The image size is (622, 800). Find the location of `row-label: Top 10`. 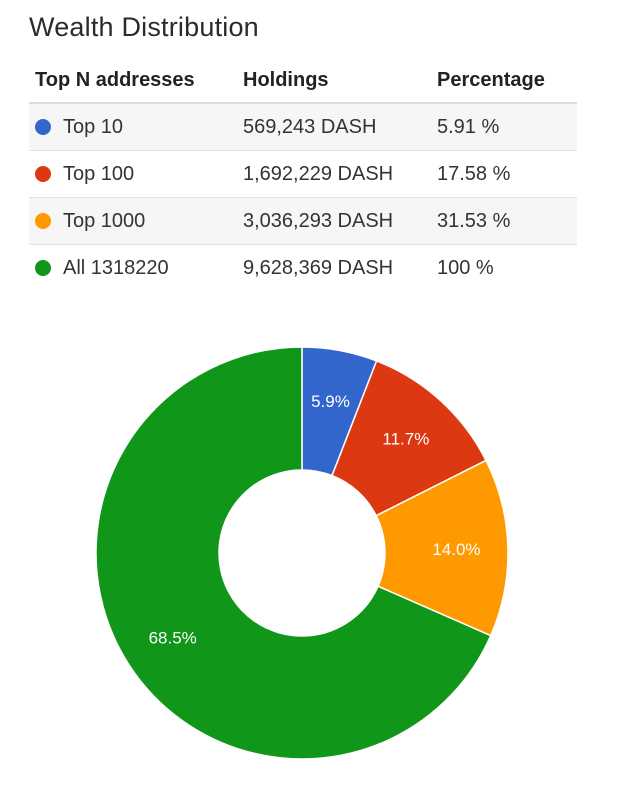

row-label: Top 10 is located at coordinates (93, 126).